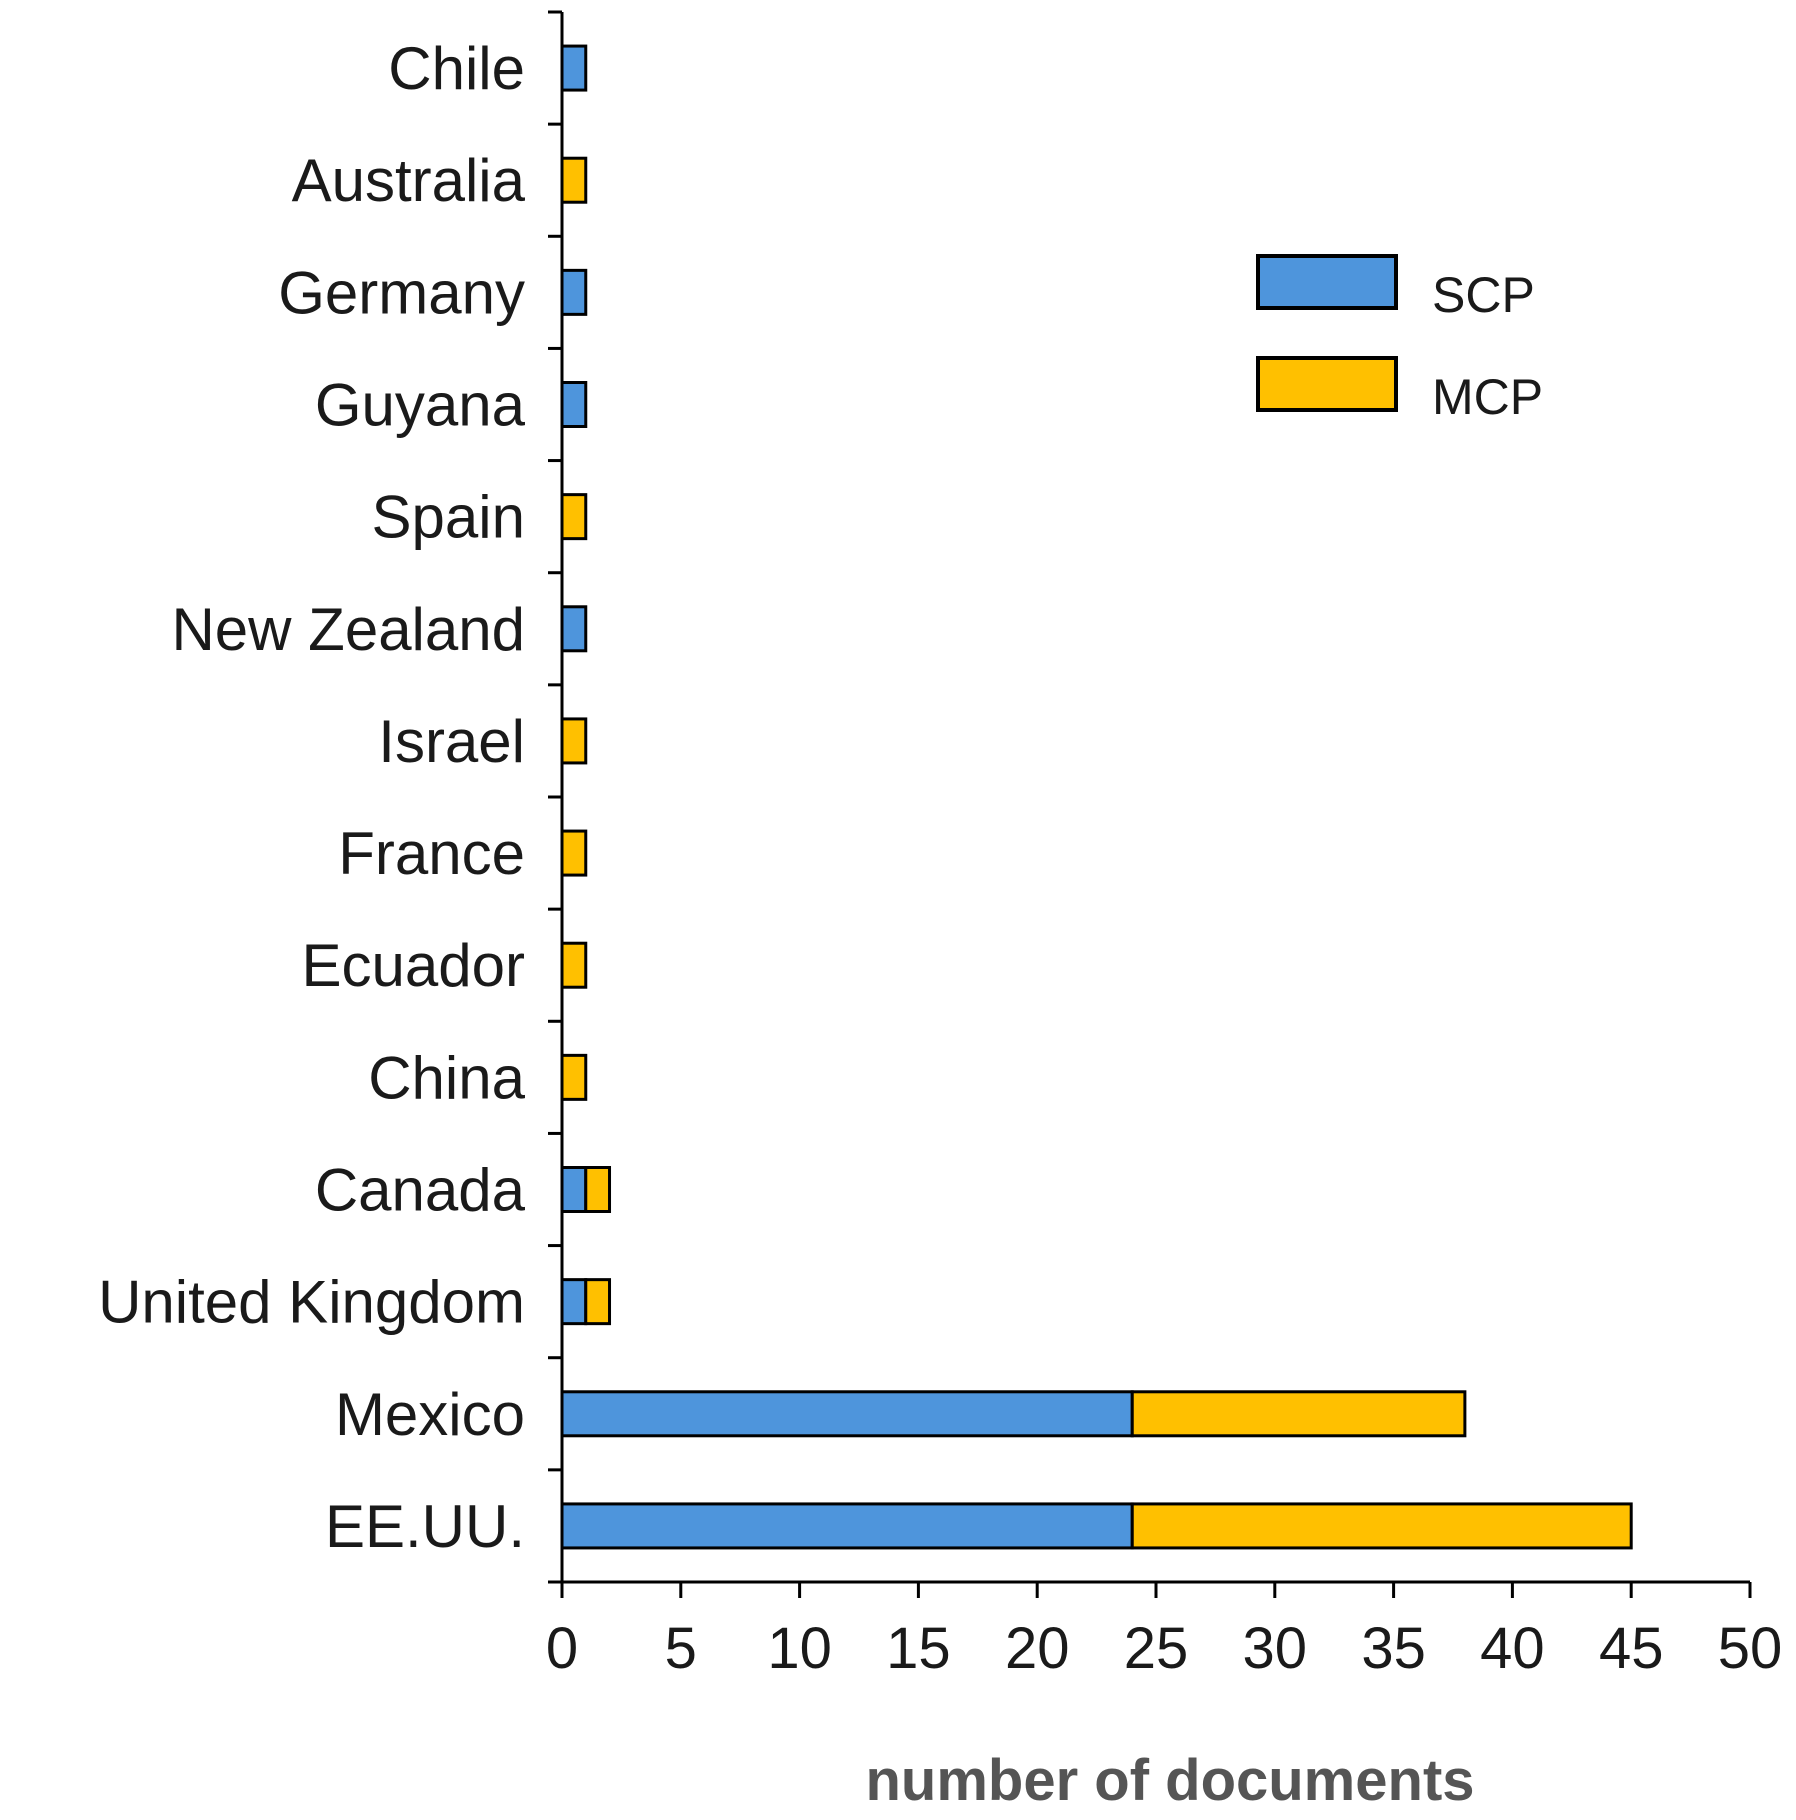 Image resolution: width=1796 pixels, height=1820 pixels. What do you see at coordinates (311, 1302) in the screenshot?
I see `category-label-11: United Kingdom` at bounding box center [311, 1302].